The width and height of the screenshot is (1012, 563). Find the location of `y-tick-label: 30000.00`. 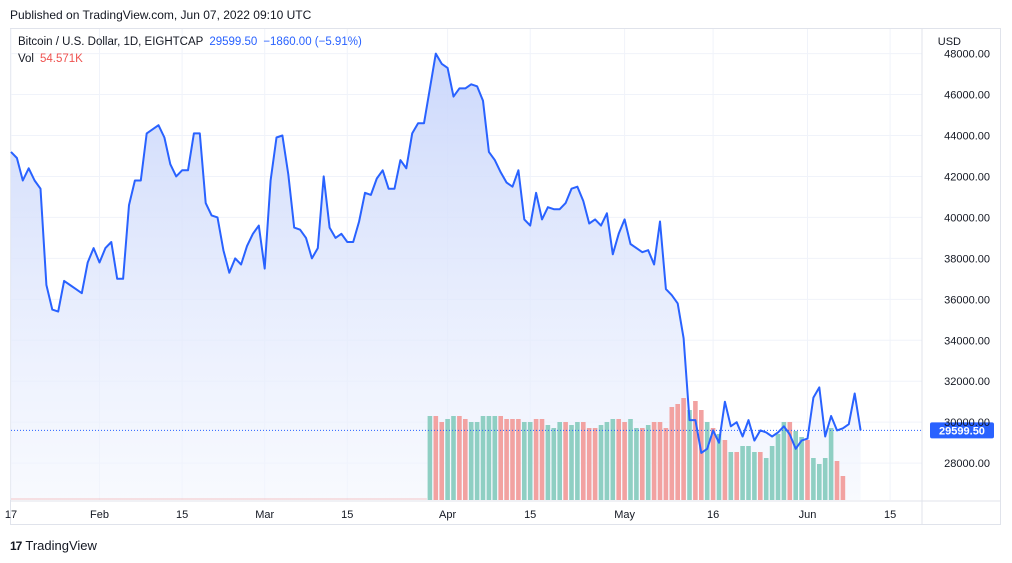

y-tick-label: 30000.00 is located at coordinates (967, 423).